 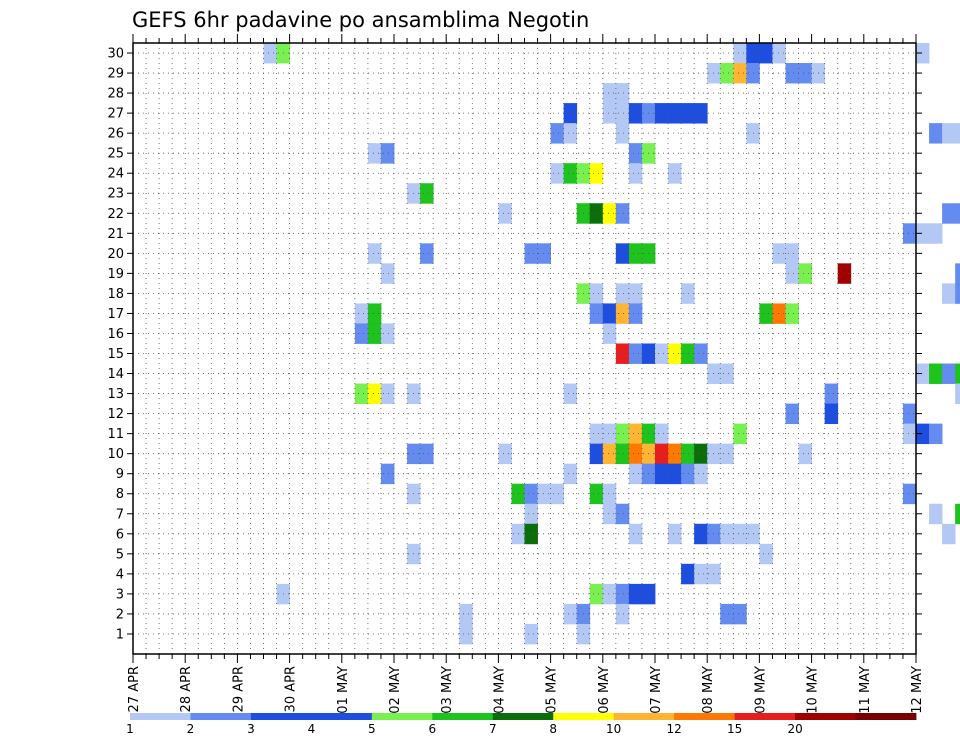 I want to click on colorbar-label: 20, so click(x=794, y=729).